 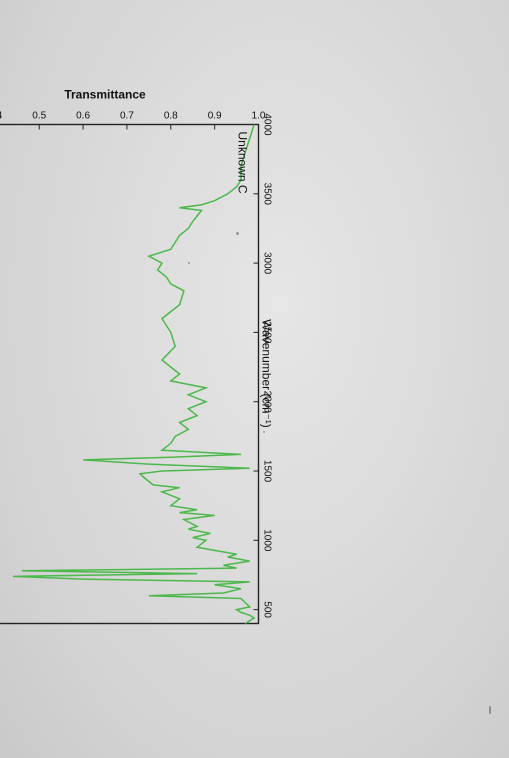 I want to click on y-axis: 0.30.40.50.60.70.80.91.0, so click(x=133, y=120).